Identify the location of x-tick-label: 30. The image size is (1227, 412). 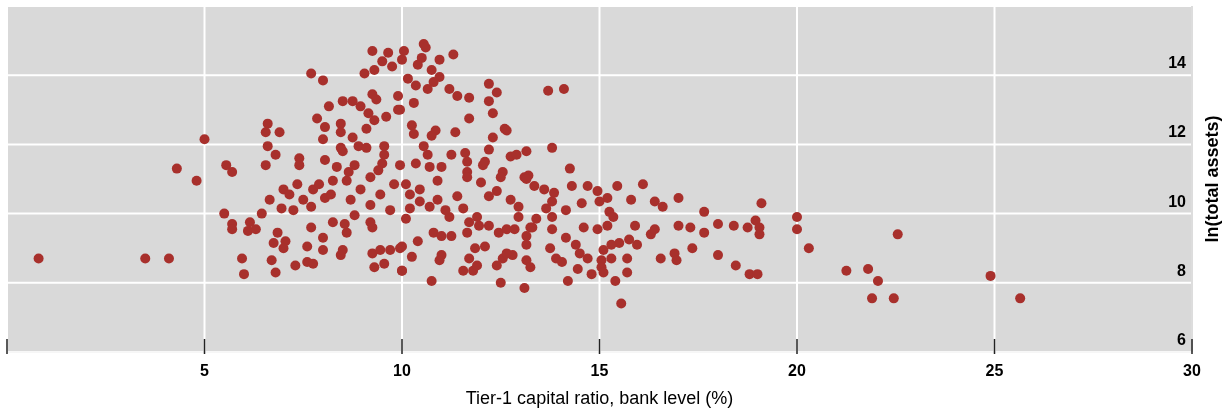
(1192, 370).